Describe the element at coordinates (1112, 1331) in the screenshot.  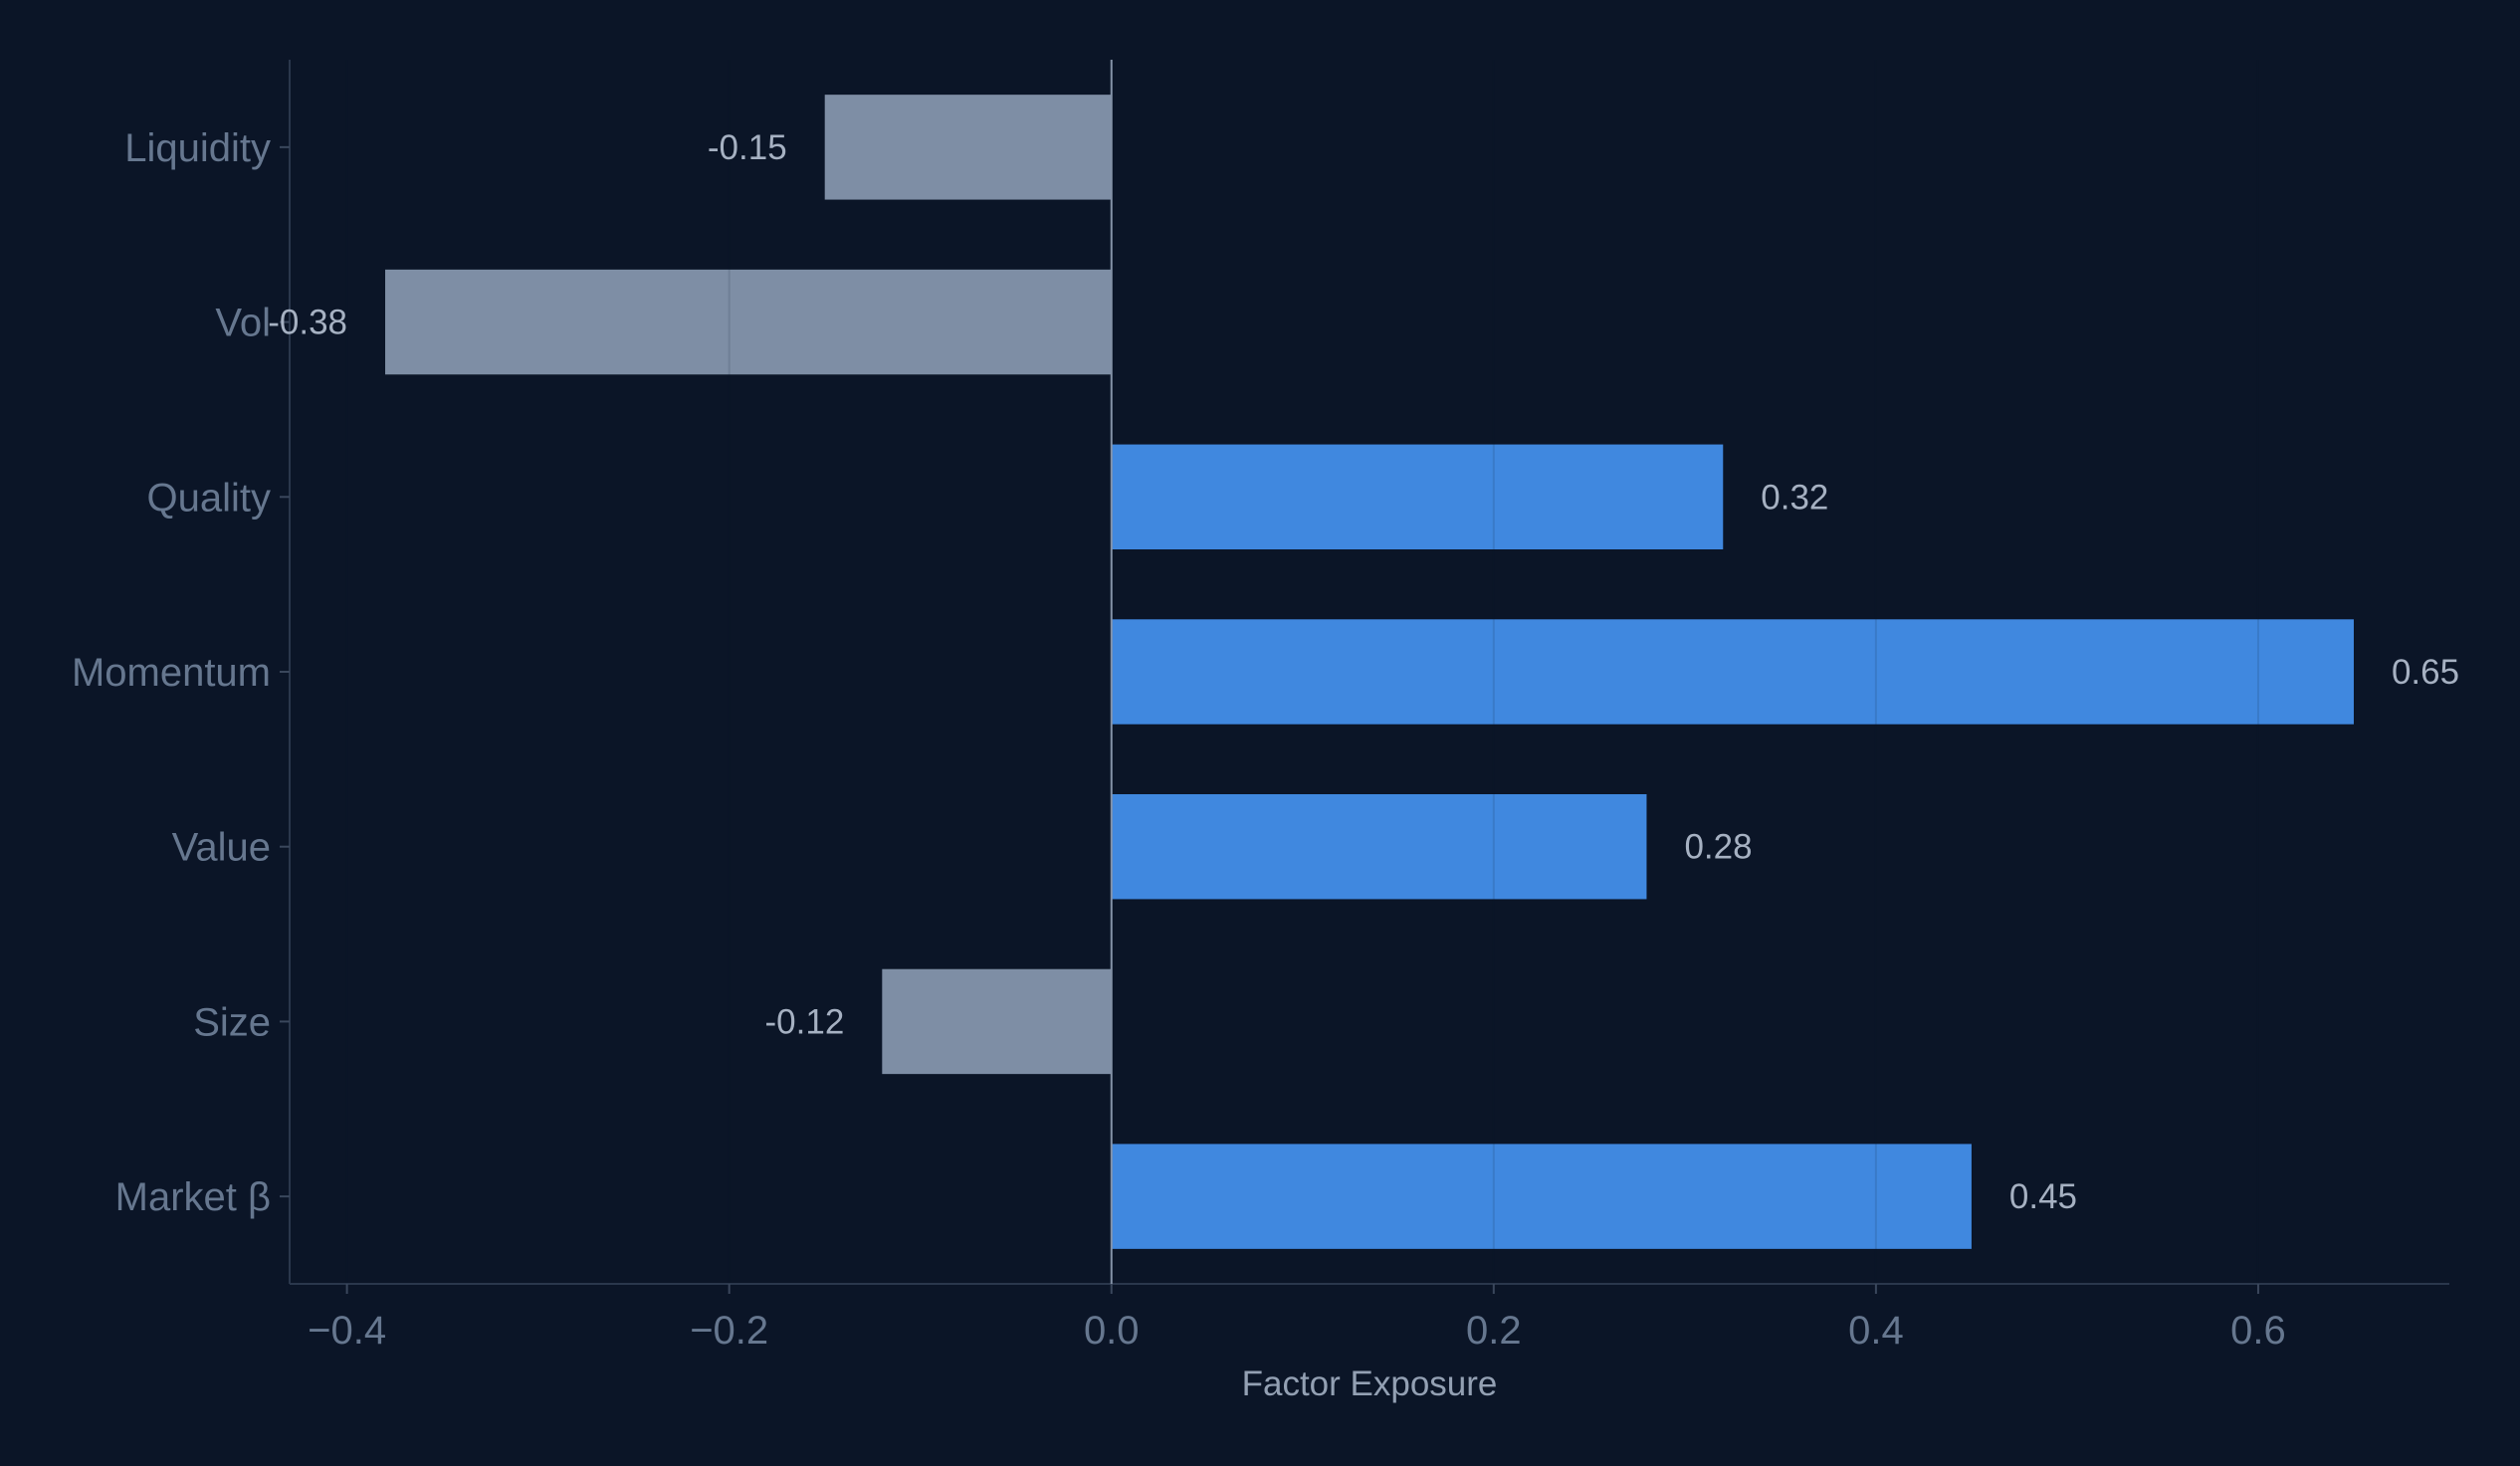
I see `x-tick-label-2: 0.0` at that location.